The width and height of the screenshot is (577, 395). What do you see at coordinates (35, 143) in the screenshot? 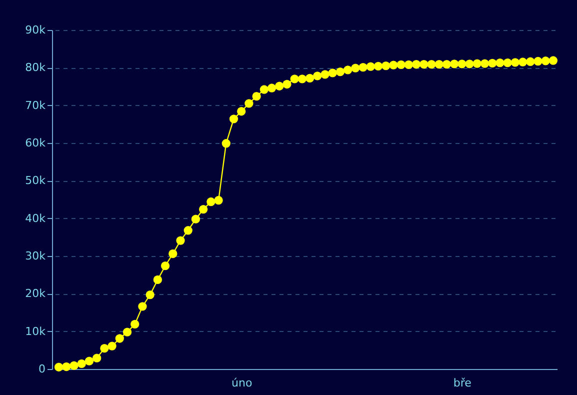
I see `y-tick-label: 60k` at bounding box center [35, 143].